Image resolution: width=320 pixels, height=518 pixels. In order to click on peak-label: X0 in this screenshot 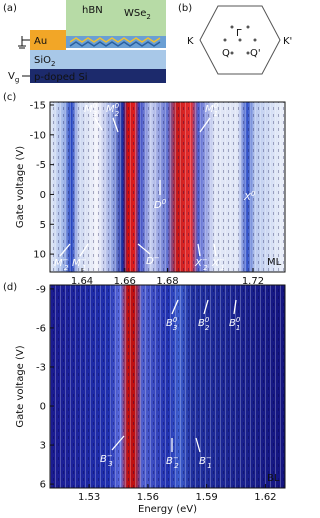, I will do `click(249, 196)`.